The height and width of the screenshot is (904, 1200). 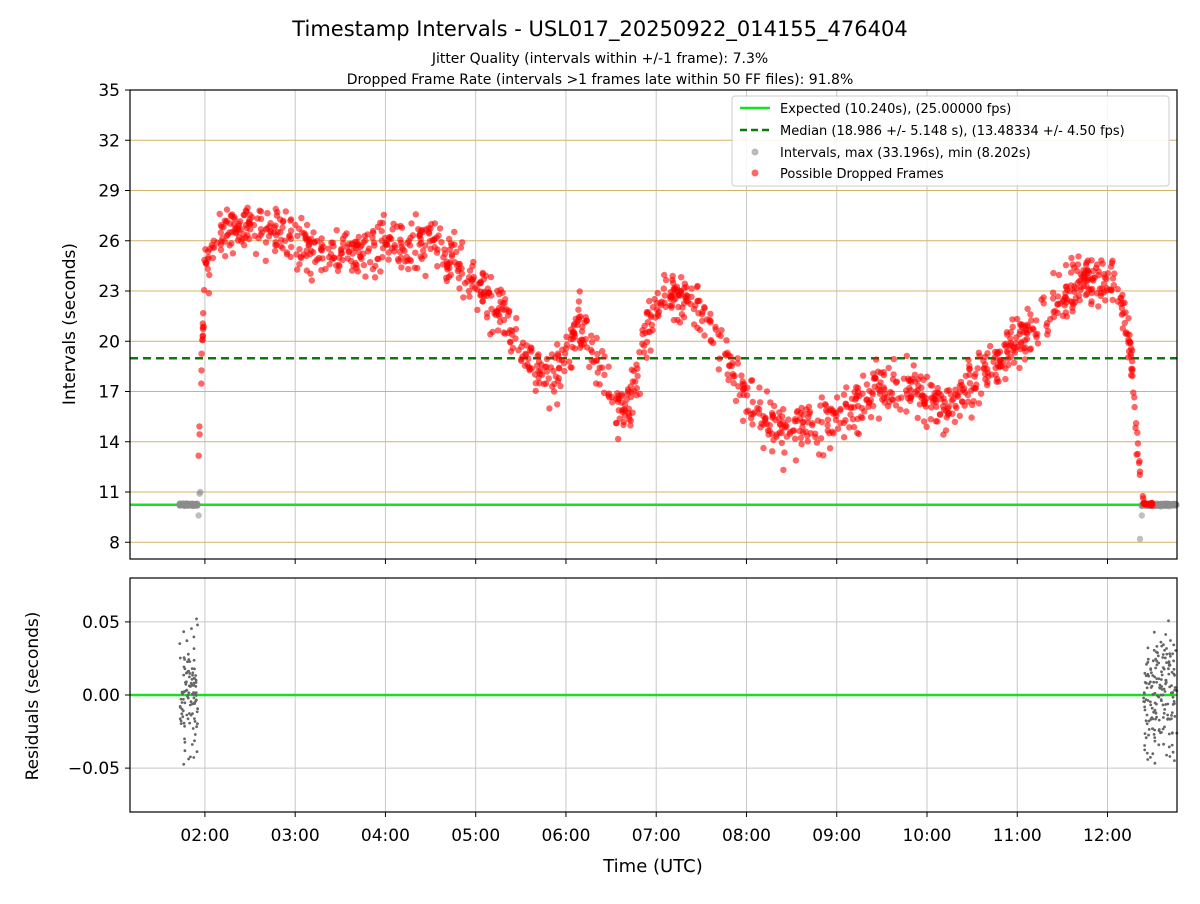 What do you see at coordinates (109, 292) in the screenshot?
I see `top-y-tick-label: 23` at bounding box center [109, 292].